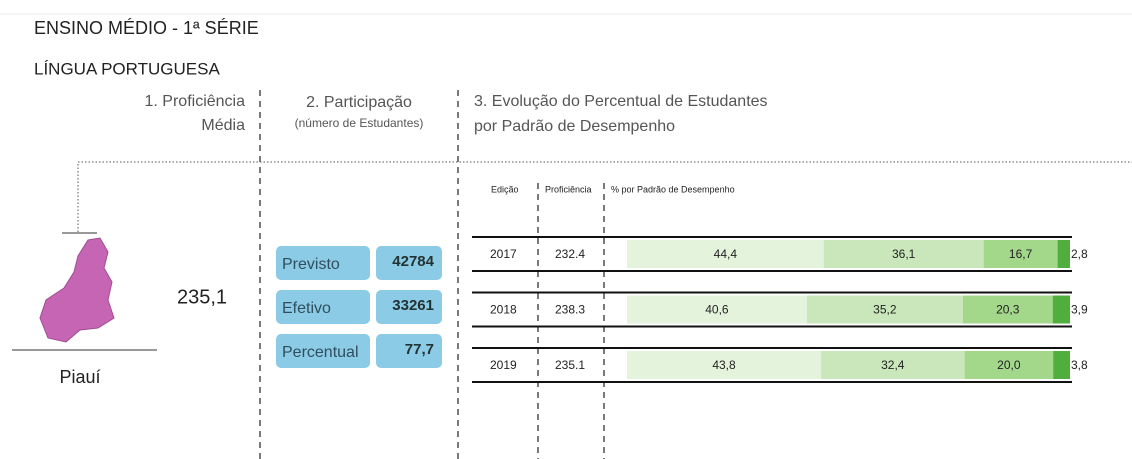 This screenshot has width=1132, height=459. I want to click on title: ENSINO MÉDIO - 1ª SÉRIE, so click(146, 28).